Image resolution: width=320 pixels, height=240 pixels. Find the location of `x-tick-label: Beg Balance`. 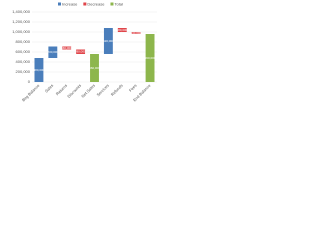

x-tick-label: Beg Balance is located at coordinates (31, 92).